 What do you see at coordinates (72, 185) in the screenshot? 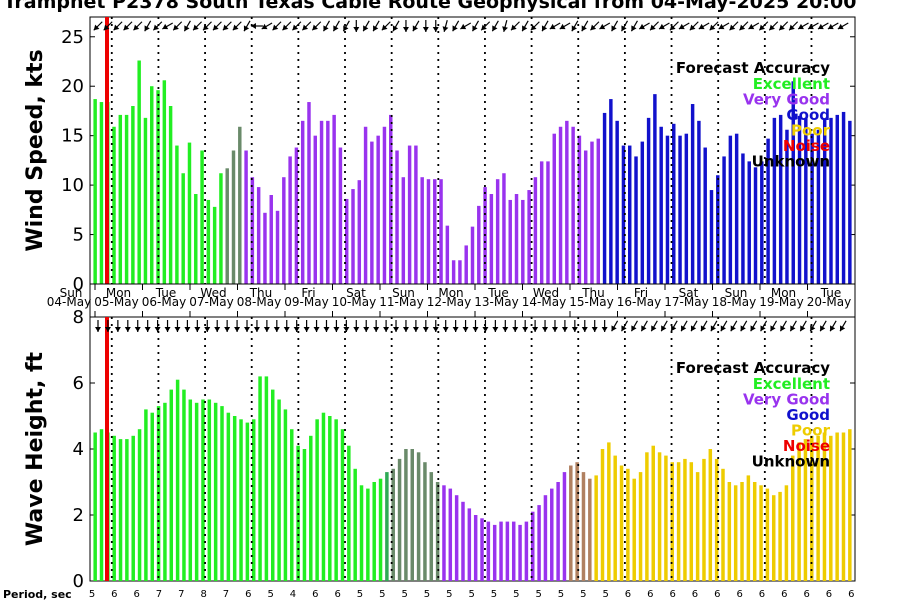
I see `wind-ytick-label: 10` at bounding box center [72, 185].